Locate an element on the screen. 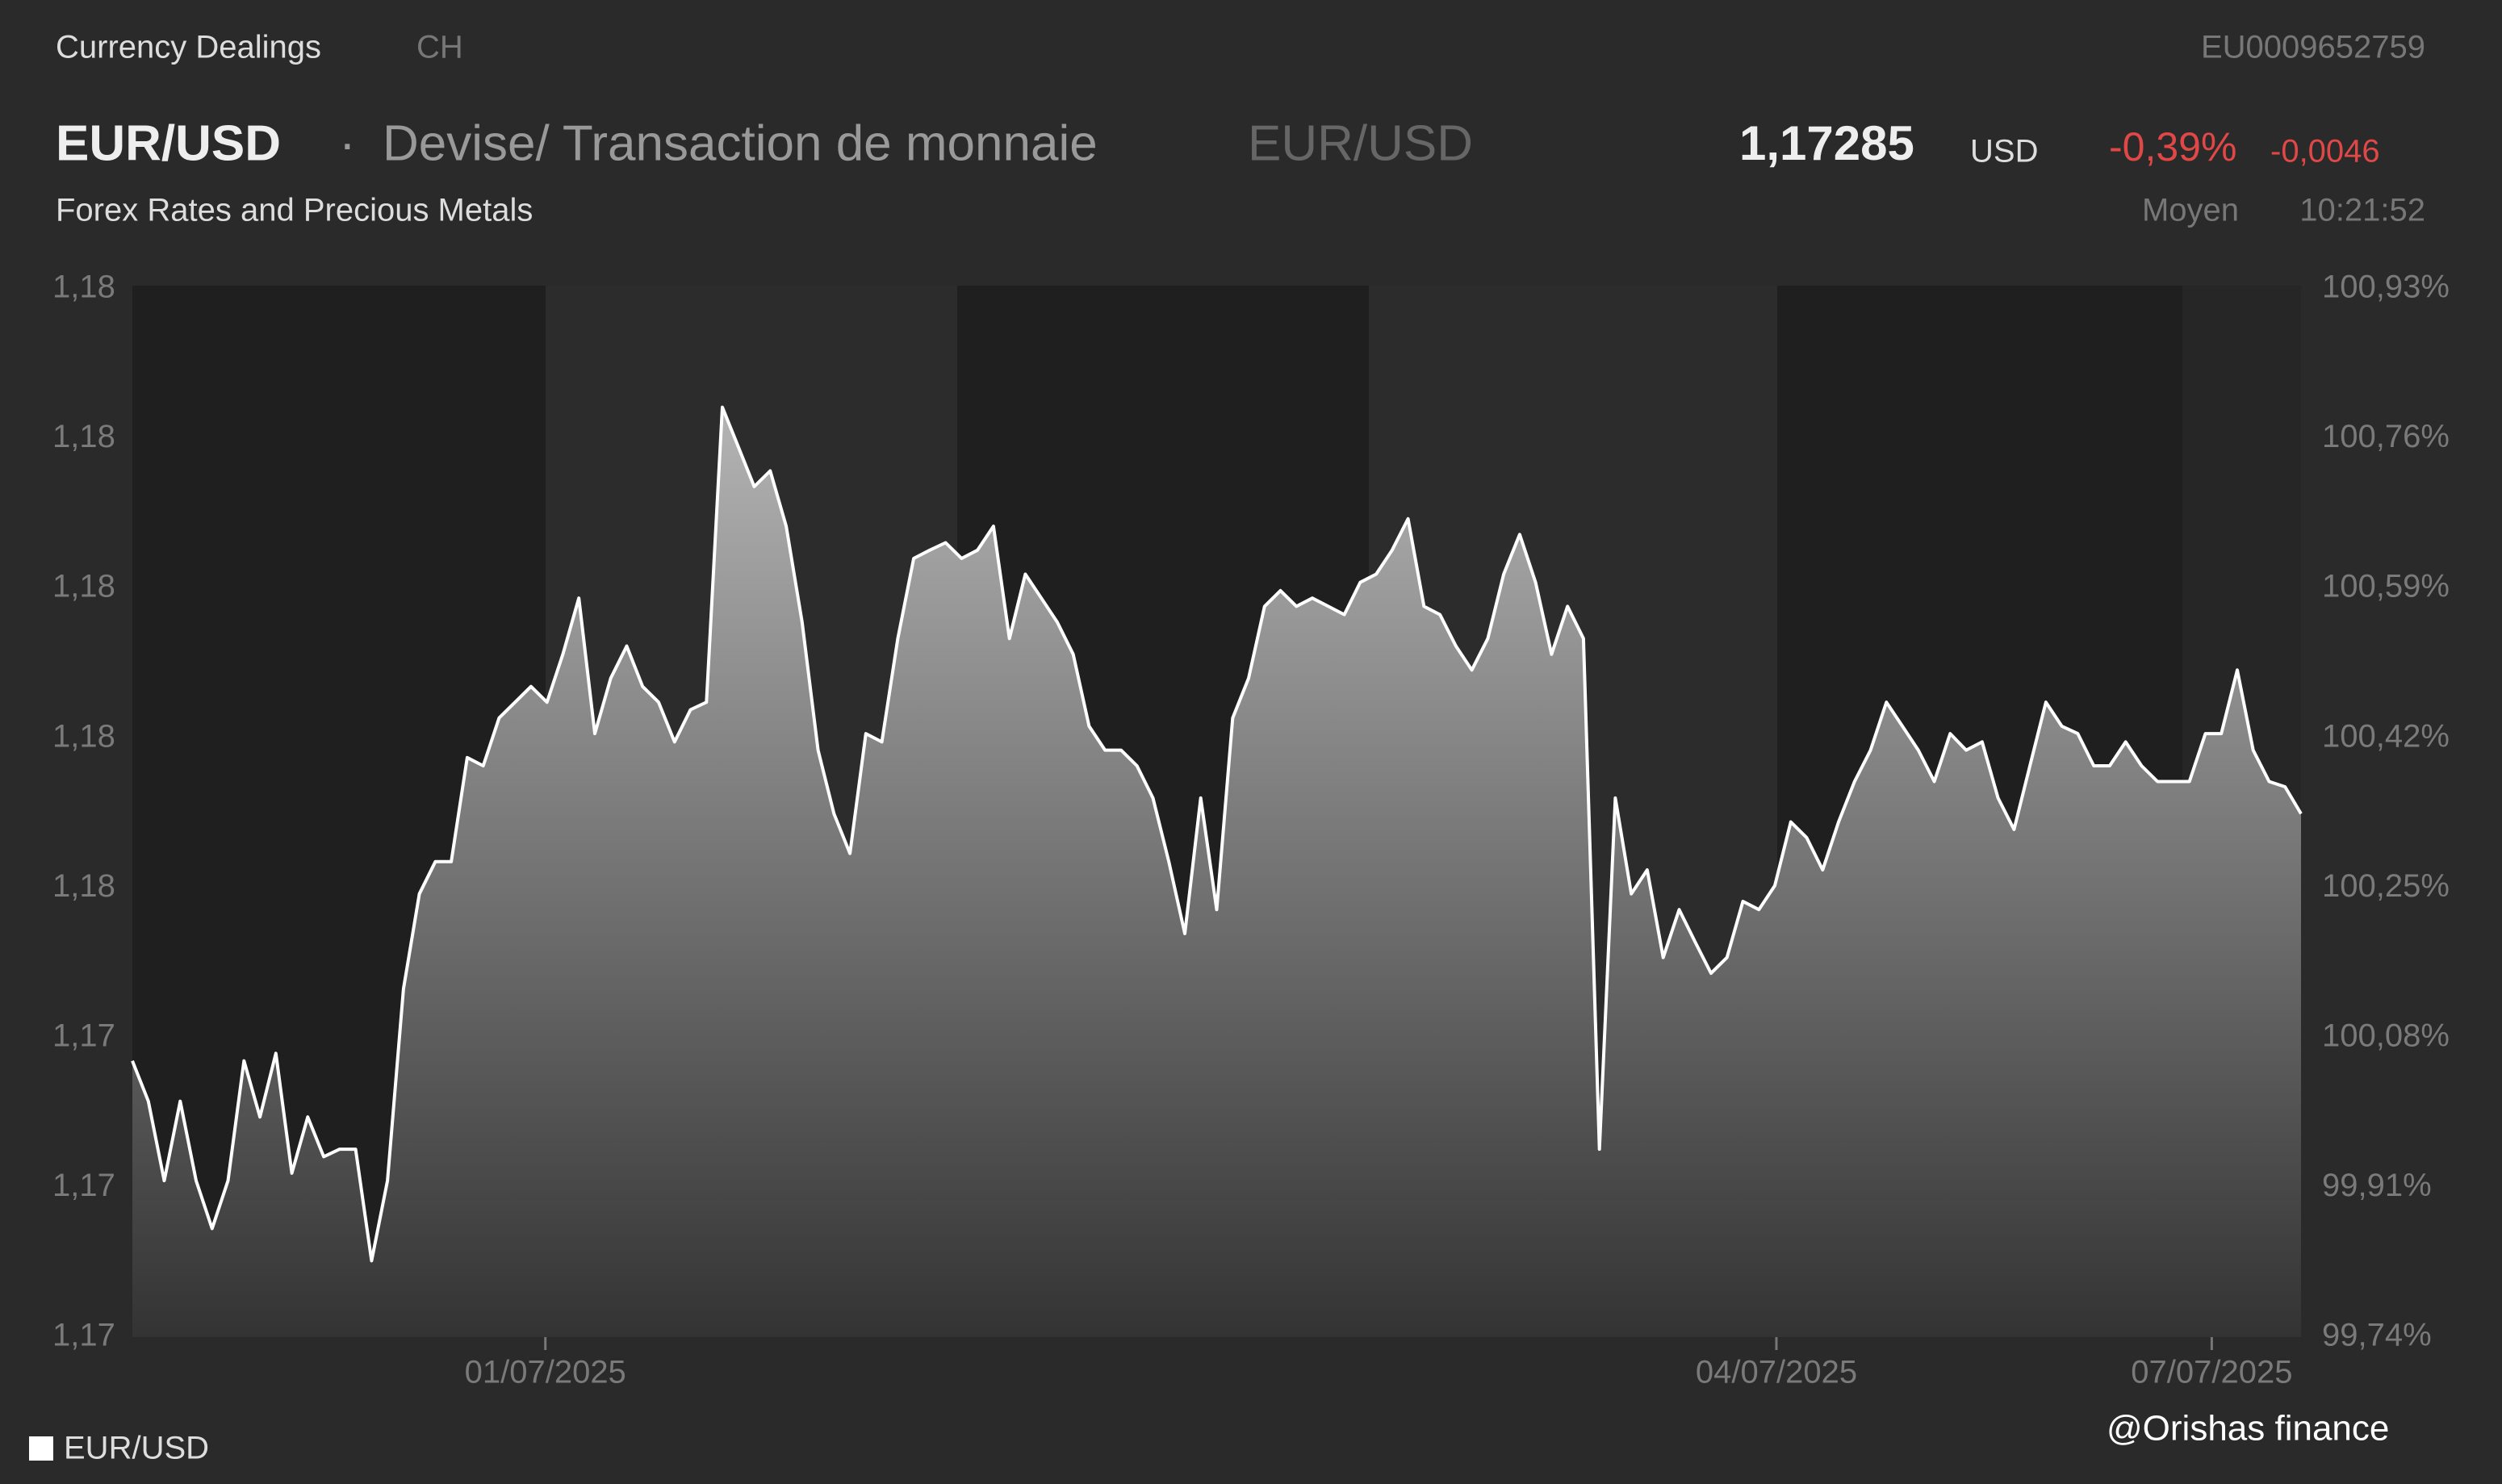 The width and height of the screenshot is (2502, 1484). category: Forex Rates and Precious Metals is located at coordinates (294, 210).